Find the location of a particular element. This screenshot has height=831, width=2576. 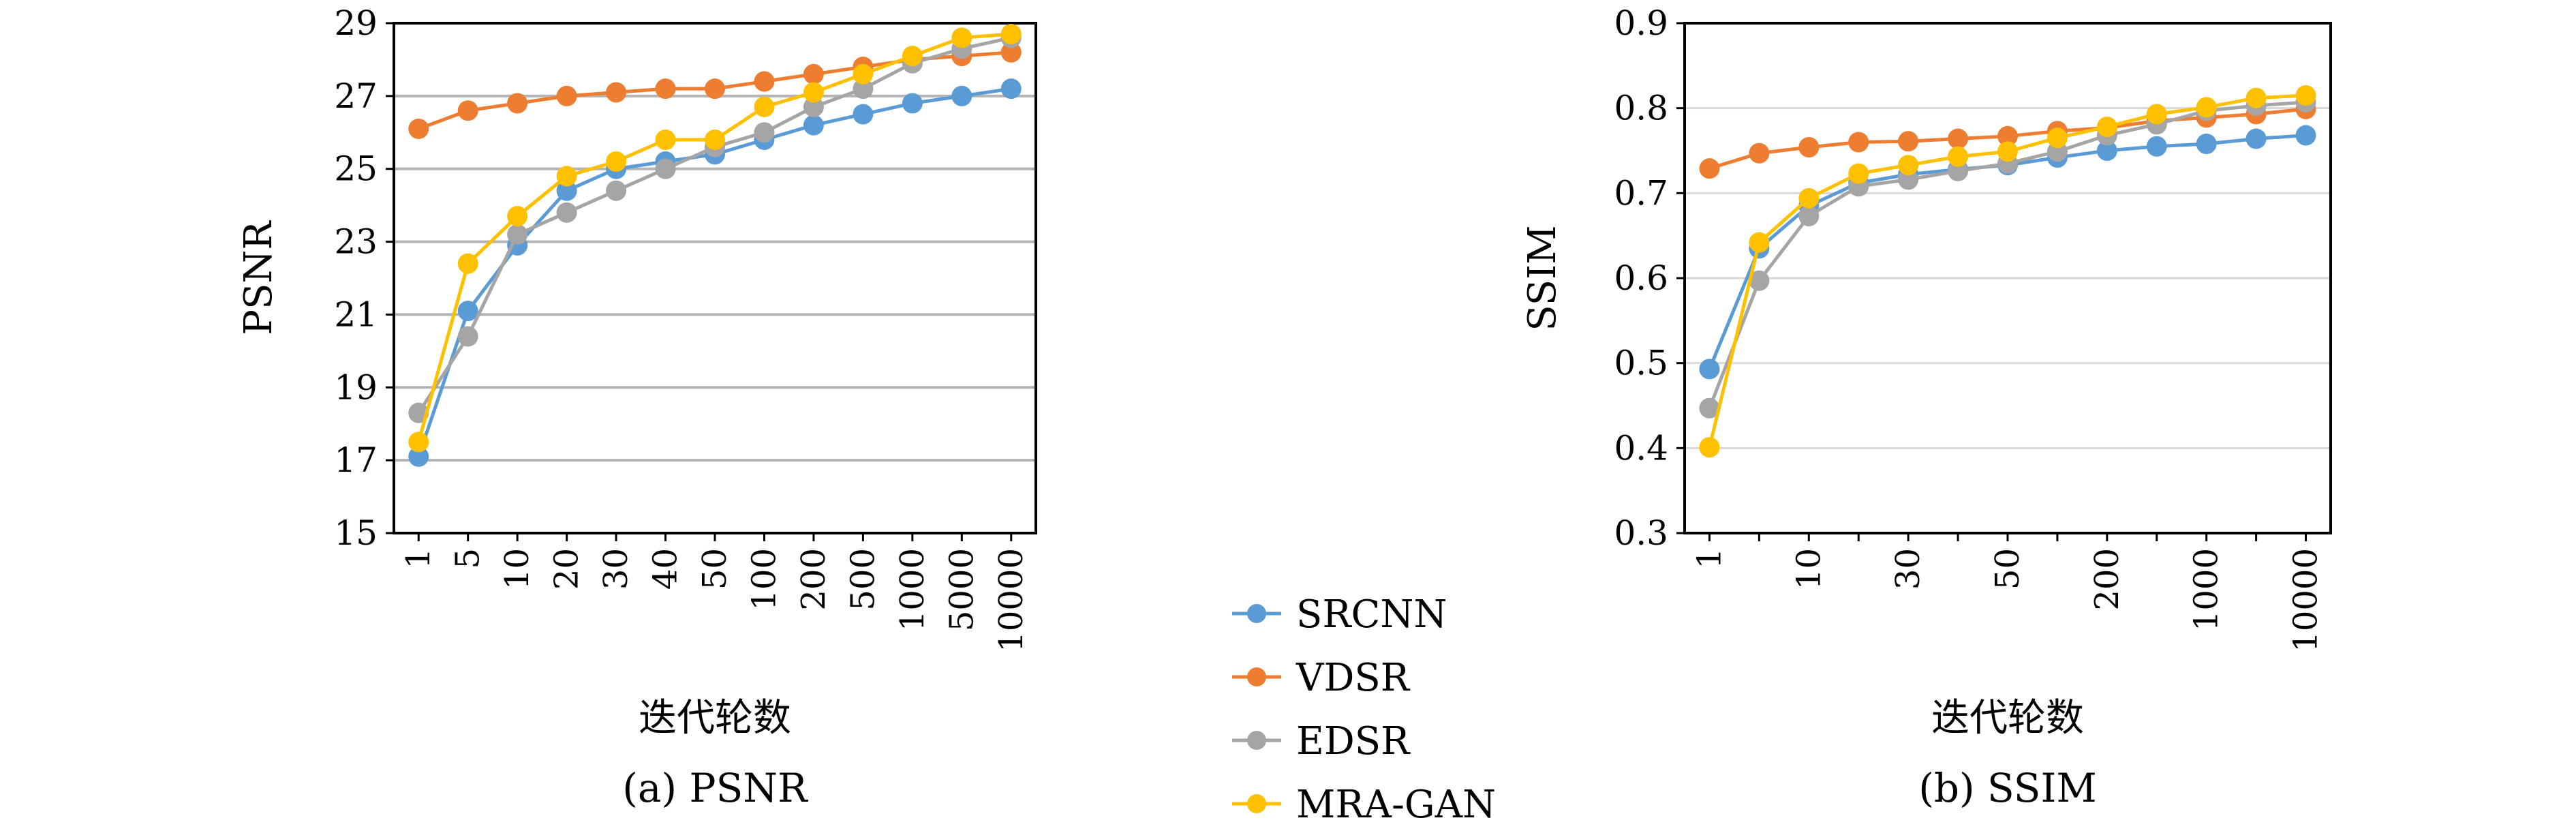

y-tick-label: 23 is located at coordinates (356, 242).